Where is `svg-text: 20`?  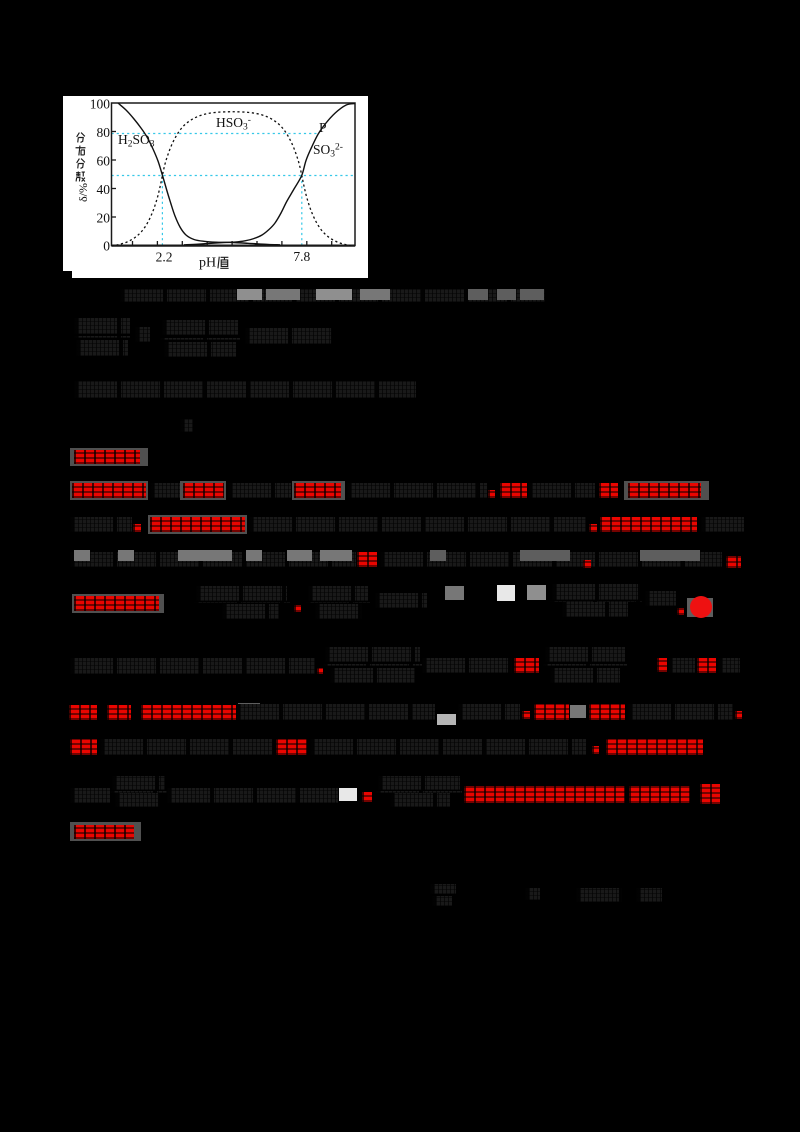
svg-text: 20 is located at coordinates (104, 218).